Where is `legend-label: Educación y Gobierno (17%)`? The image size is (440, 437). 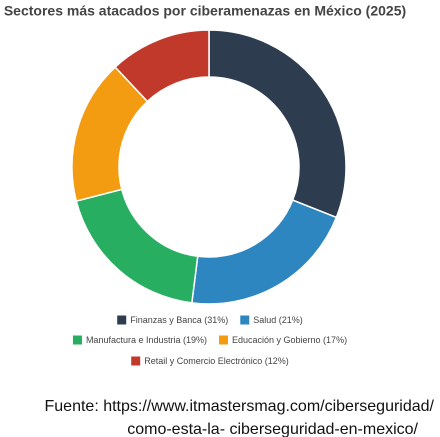 legend-label: Educación y Gobierno (17%) is located at coordinates (289, 340).